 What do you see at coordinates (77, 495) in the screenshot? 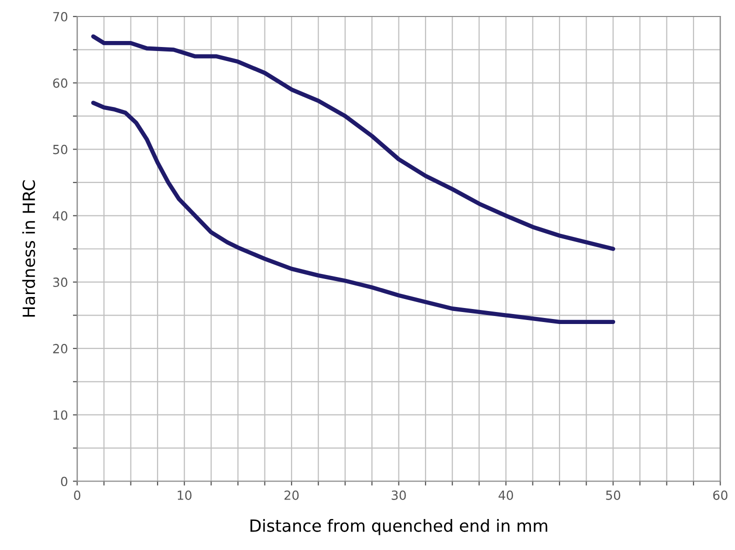
I see `x-tick-label: 0` at bounding box center [77, 495].